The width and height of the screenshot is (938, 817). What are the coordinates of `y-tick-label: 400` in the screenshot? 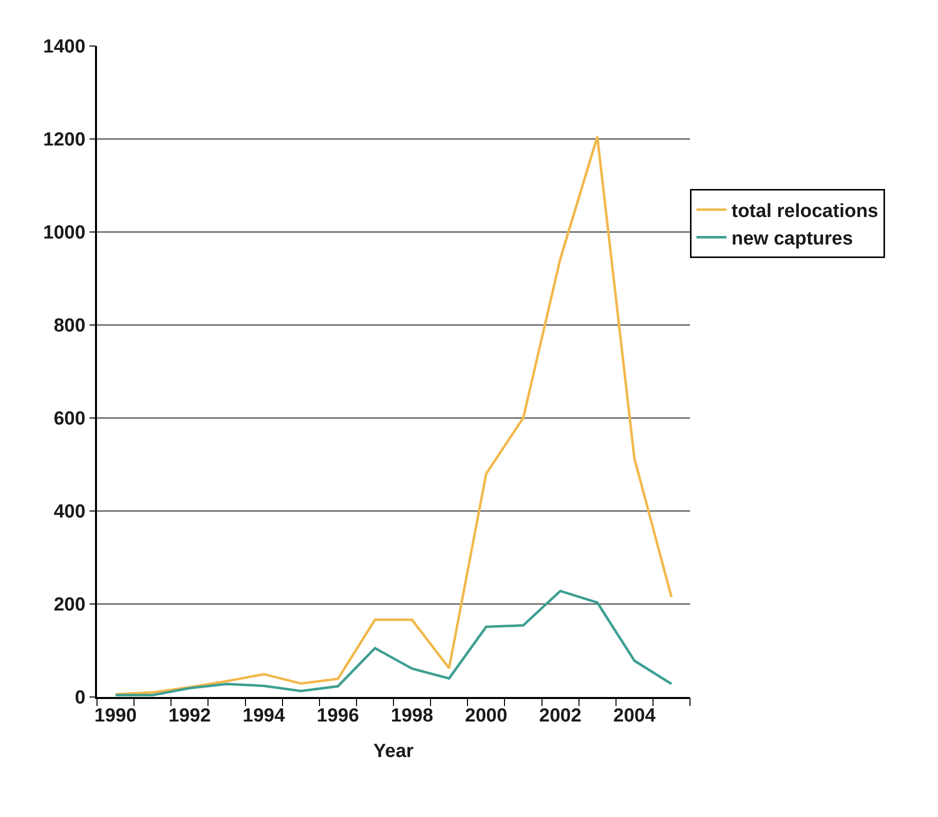 It's located at (70, 512).